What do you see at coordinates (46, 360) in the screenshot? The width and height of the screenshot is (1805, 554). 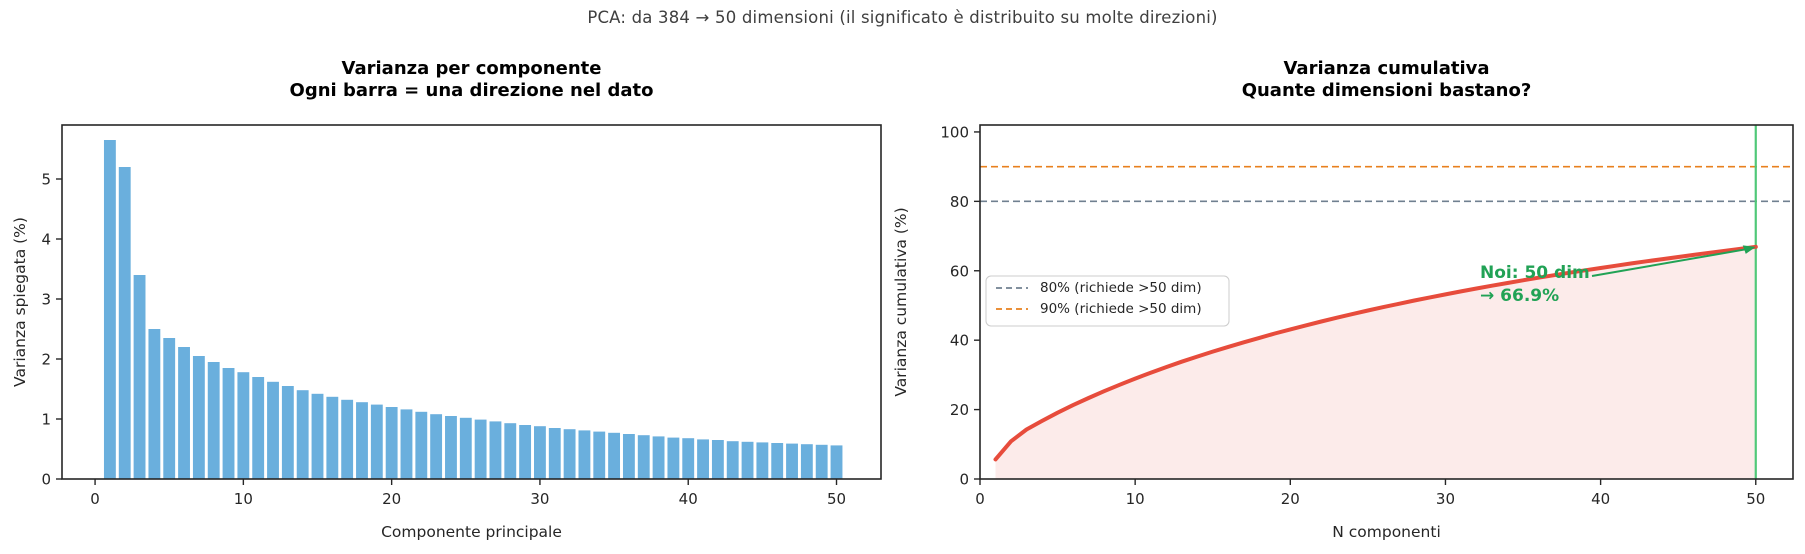 I see `y-tick-label: 2` at bounding box center [46, 360].